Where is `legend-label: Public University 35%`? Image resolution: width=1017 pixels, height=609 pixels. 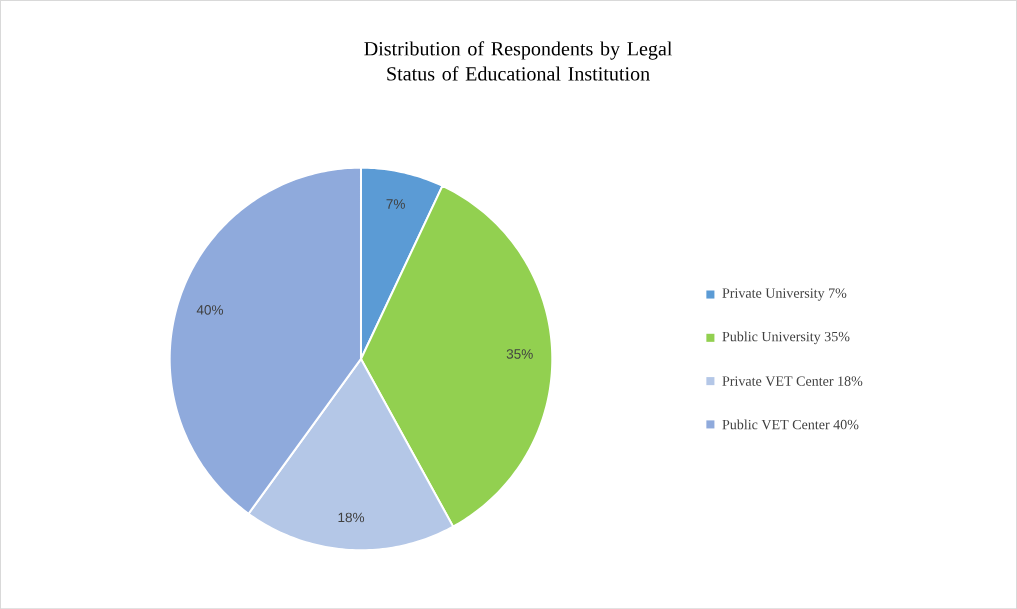 legend-label: Public University 35% is located at coordinates (786, 338).